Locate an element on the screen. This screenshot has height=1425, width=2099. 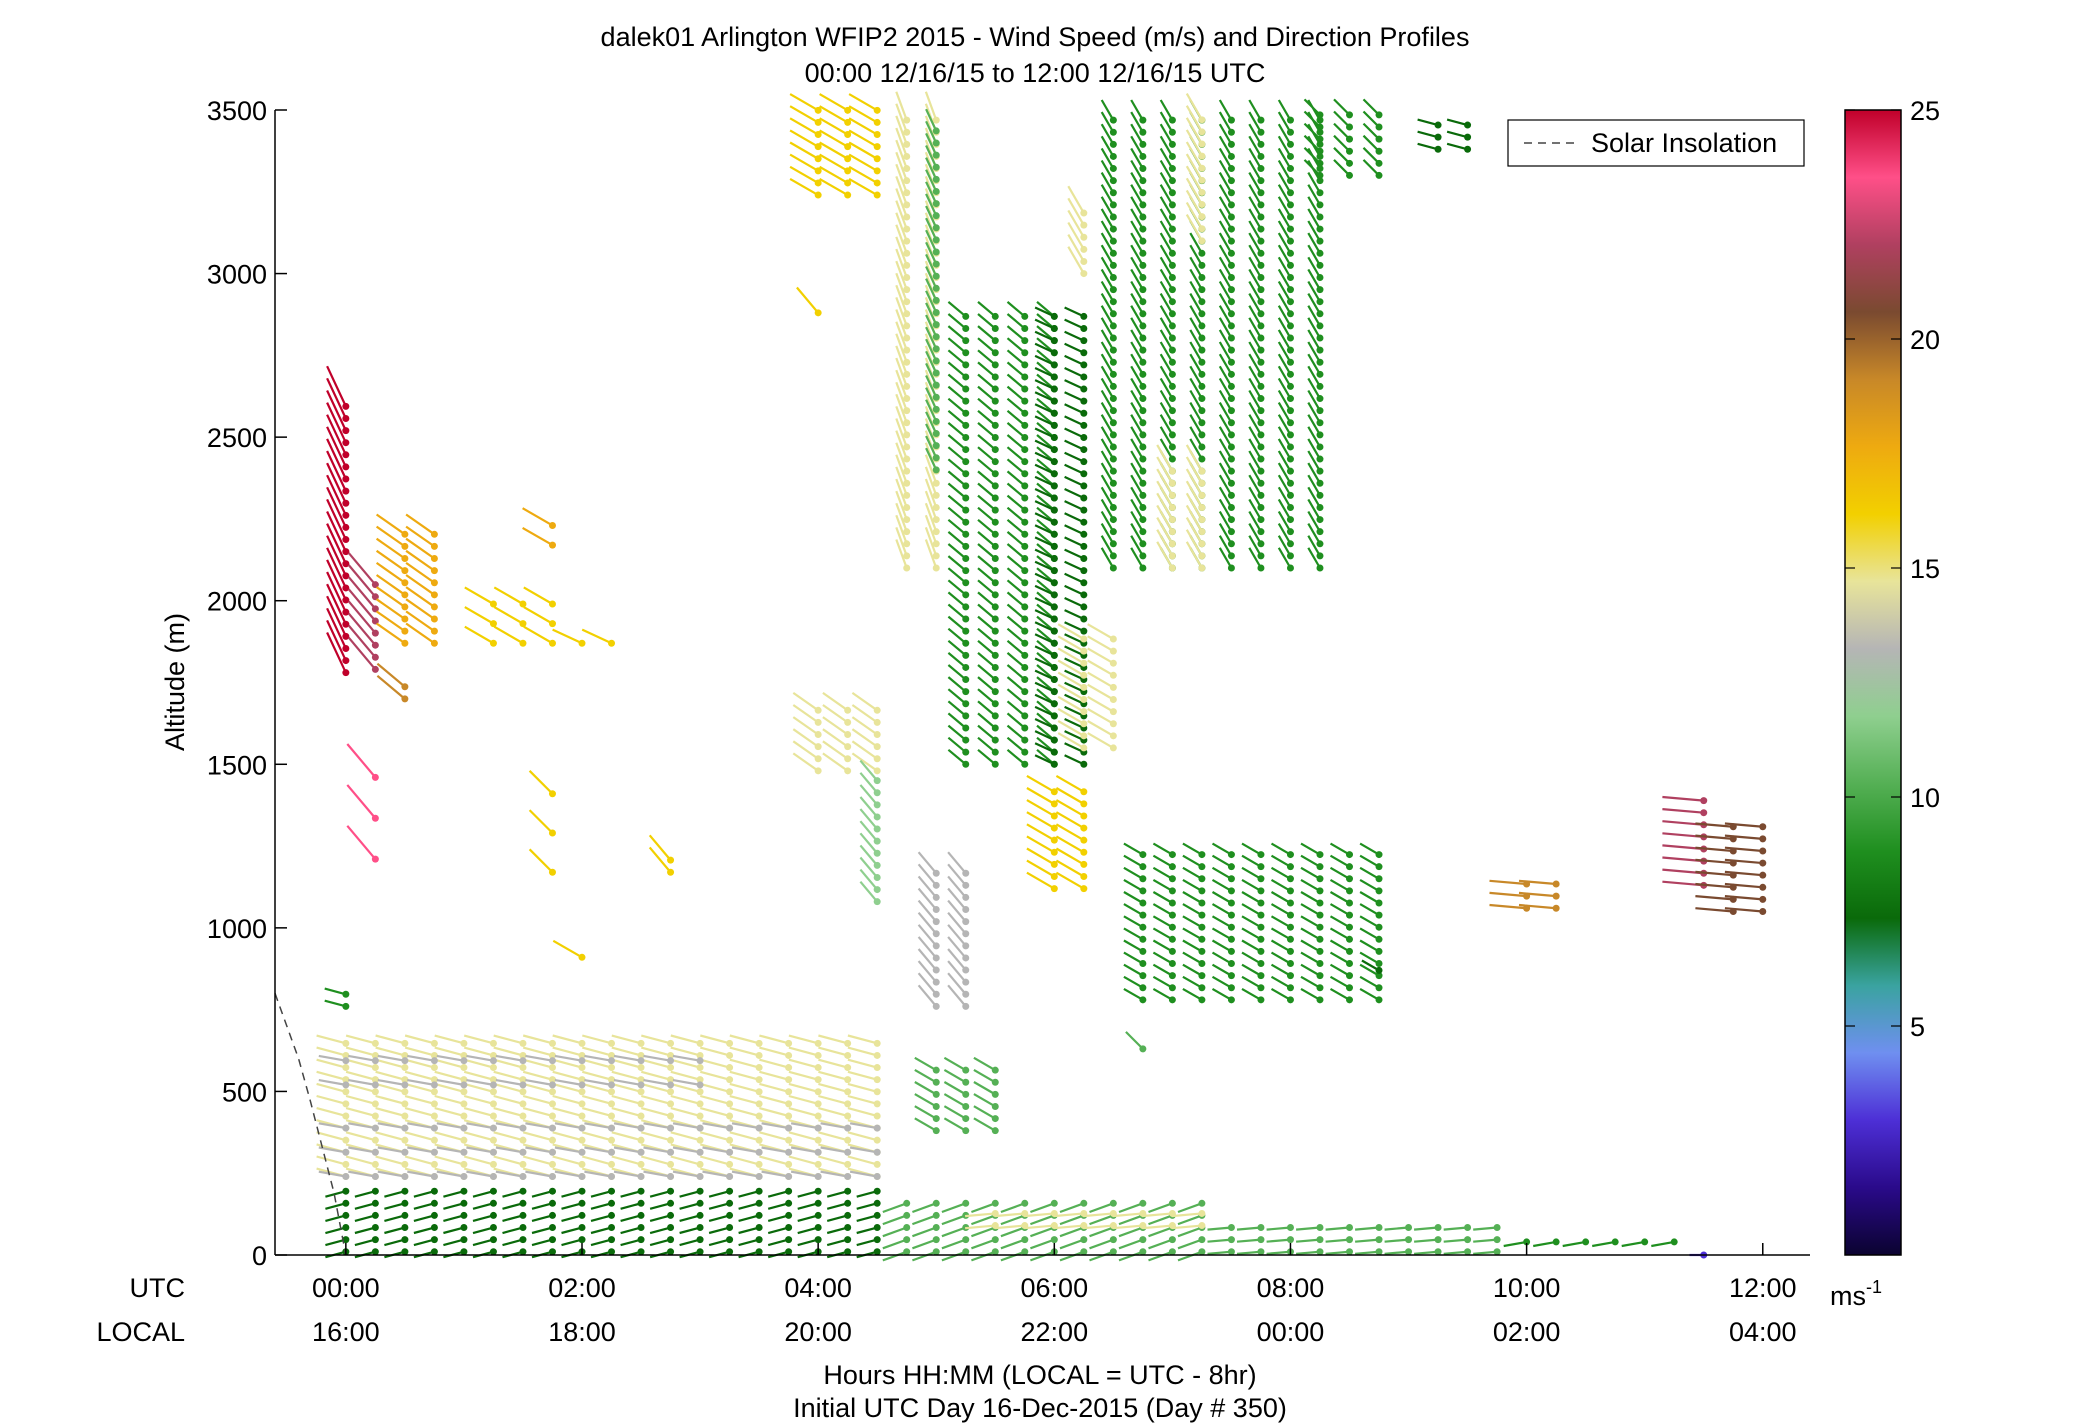
y-tick-label: 3000 is located at coordinates (237, 275).